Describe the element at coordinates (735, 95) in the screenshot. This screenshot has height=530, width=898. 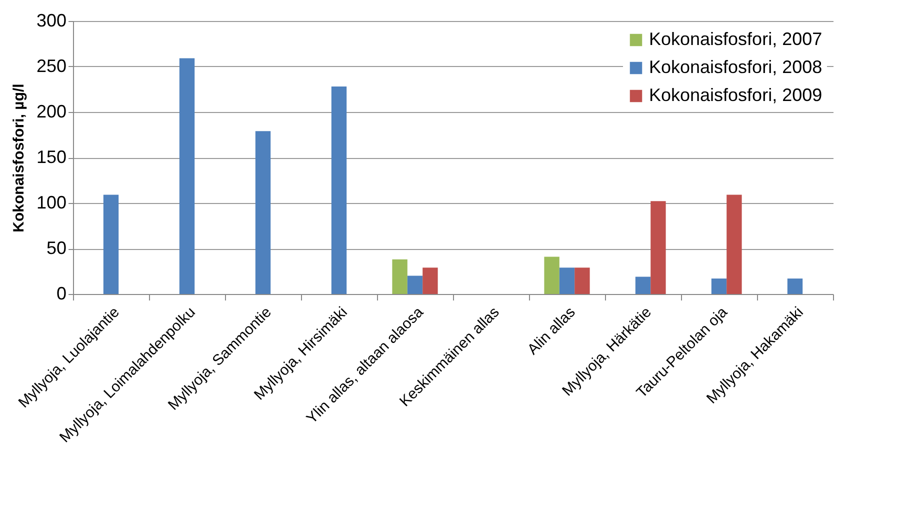
I see `legend-label: Kokonaisfosfori, 2009` at that location.